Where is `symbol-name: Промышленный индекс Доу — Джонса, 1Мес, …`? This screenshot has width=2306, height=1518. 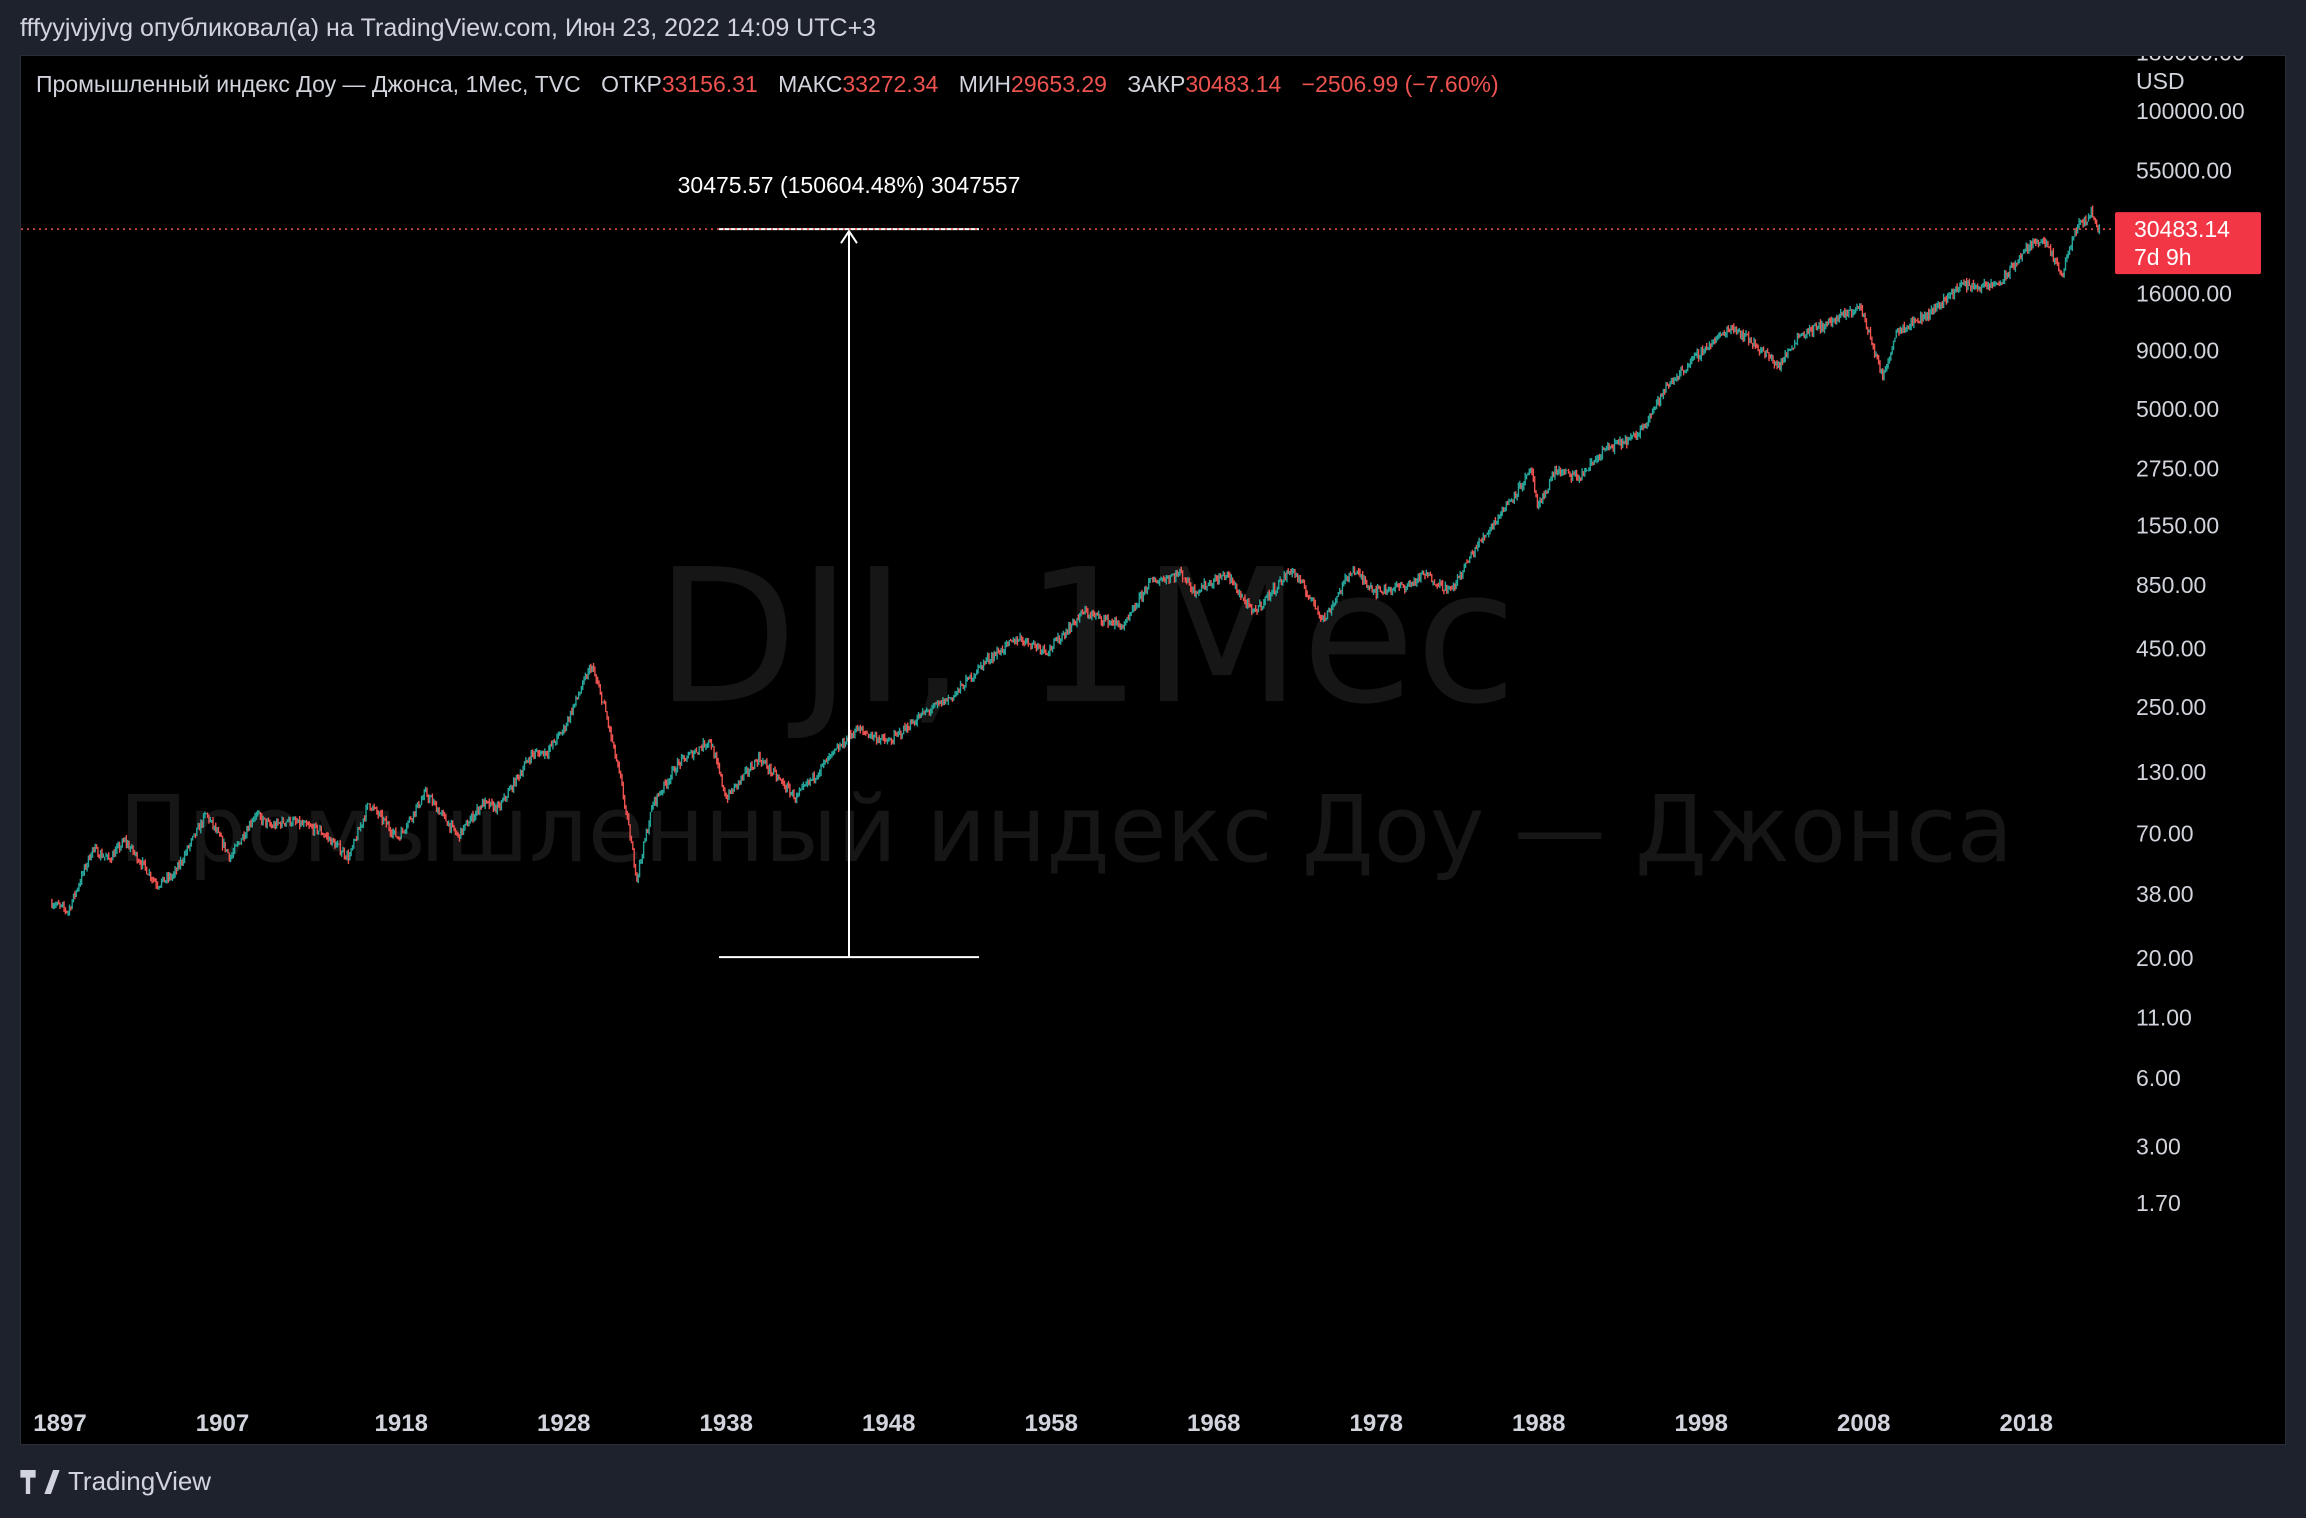
symbol-name: Промышленный индекс Доу — Джонса, 1Мес, … is located at coordinates (308, 84).